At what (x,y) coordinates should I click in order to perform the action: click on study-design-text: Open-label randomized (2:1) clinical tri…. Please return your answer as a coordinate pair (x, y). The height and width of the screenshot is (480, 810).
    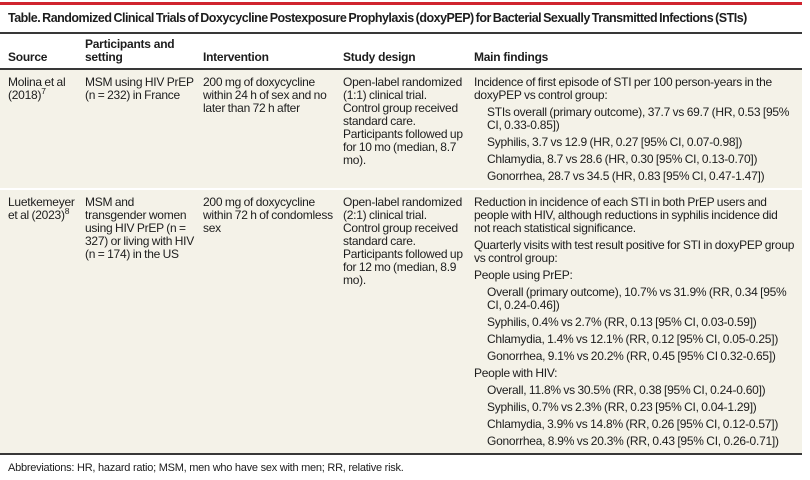
    Looking at the image, I should click on (403, 241).